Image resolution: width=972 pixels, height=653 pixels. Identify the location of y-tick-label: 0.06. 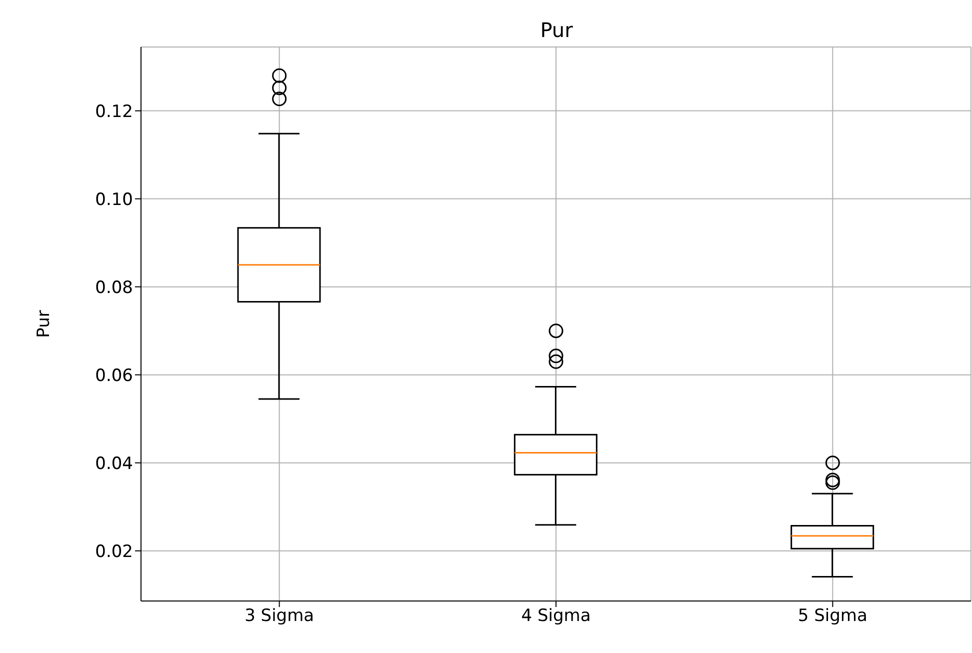
(114, 376).